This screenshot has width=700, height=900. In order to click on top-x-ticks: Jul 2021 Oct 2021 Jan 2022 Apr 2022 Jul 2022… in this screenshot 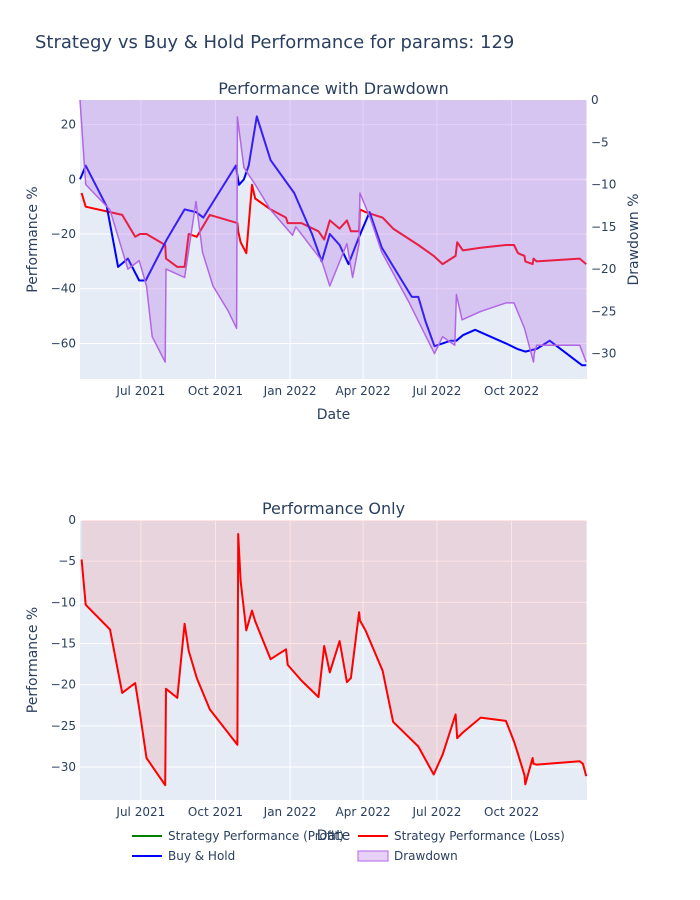, I will do `click(327, 391)`.